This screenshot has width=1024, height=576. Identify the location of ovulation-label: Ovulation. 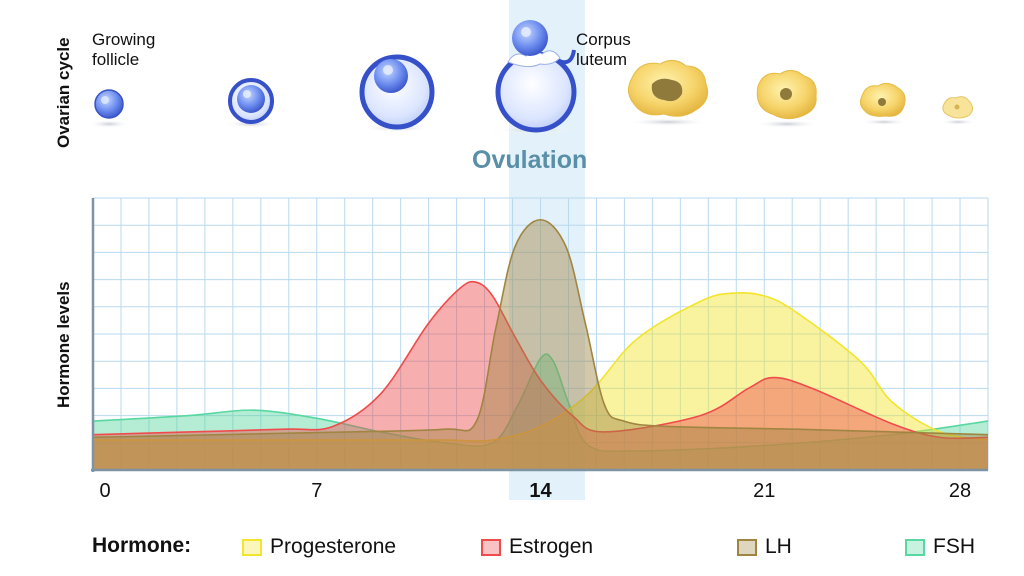
(530, 160).